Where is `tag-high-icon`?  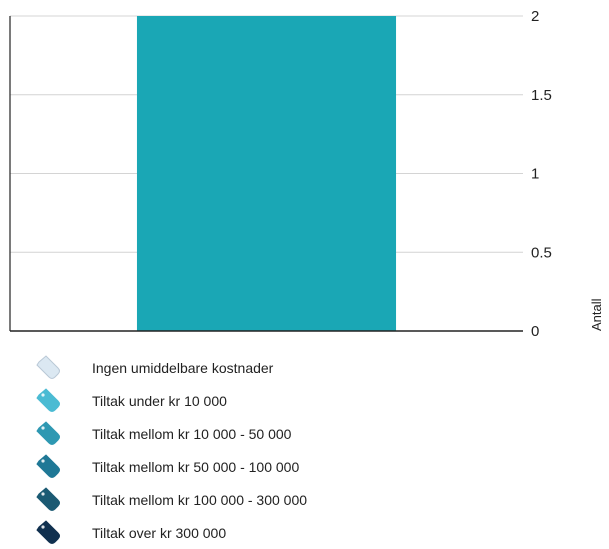 tag-high-icon is located at coordinates (49, 533).